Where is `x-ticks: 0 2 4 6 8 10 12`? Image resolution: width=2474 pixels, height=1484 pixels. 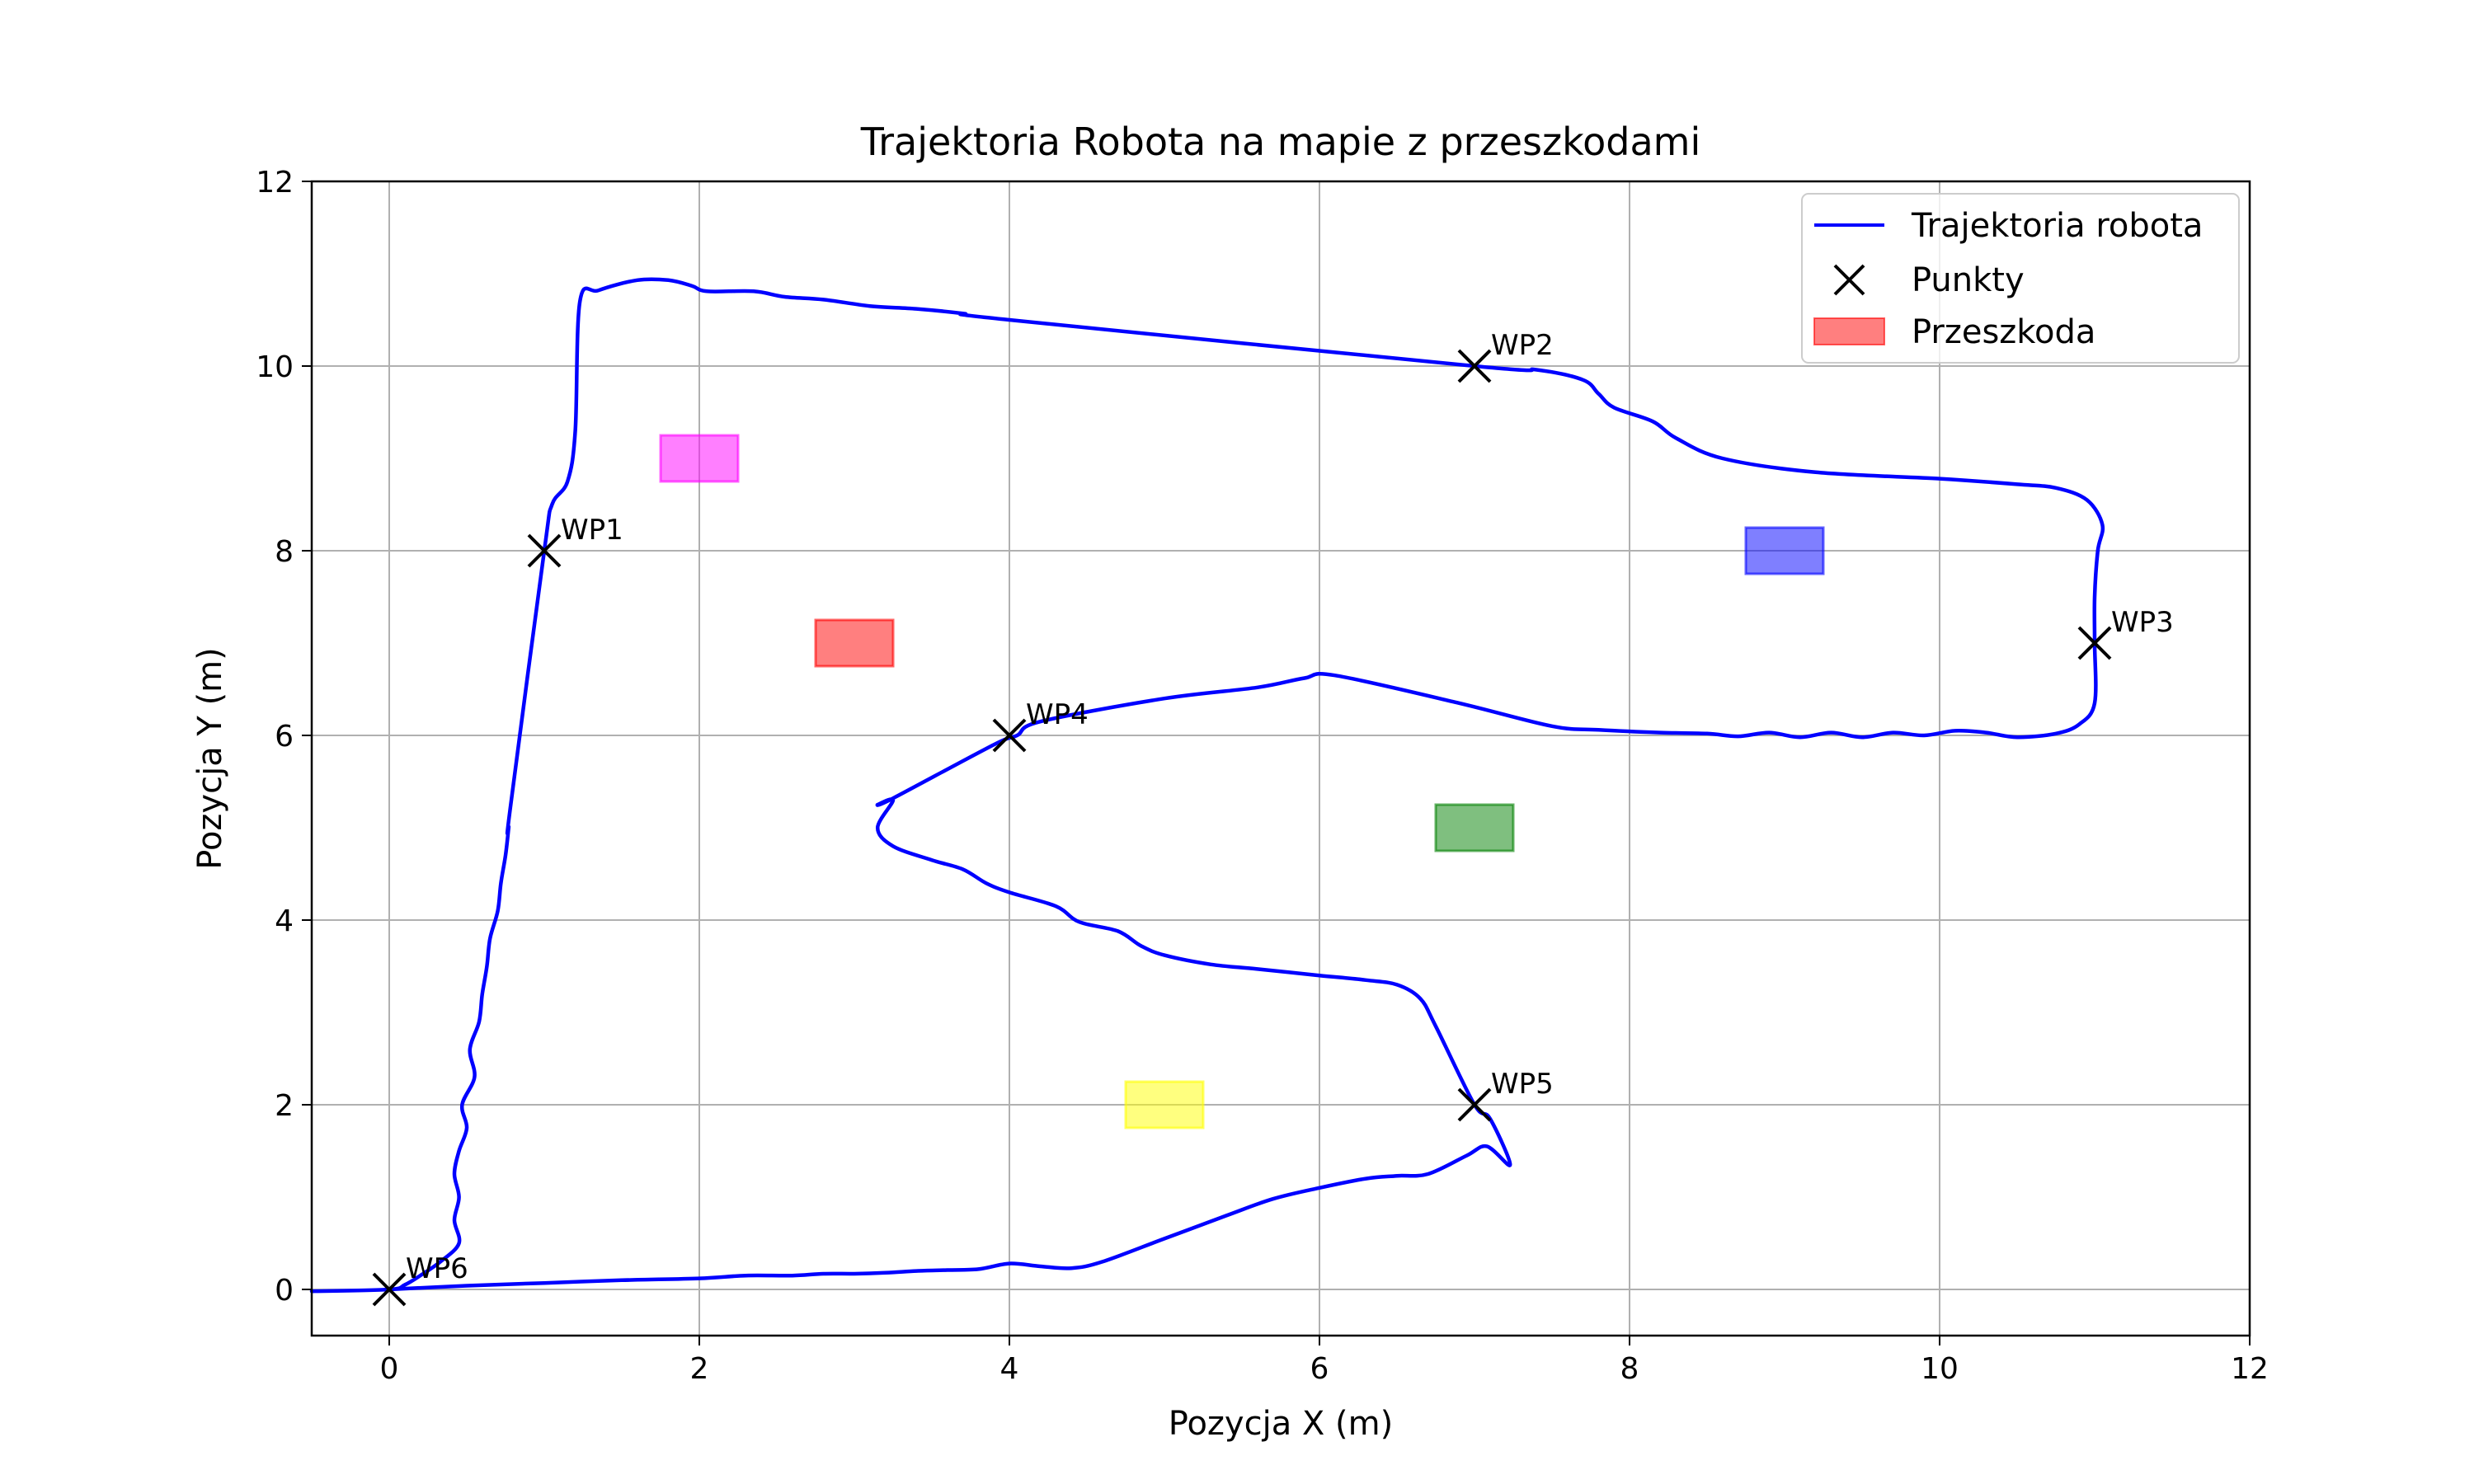
x-ticks: 0 2 4 6 8 10 12 is located at coordinates (1324, 1361).